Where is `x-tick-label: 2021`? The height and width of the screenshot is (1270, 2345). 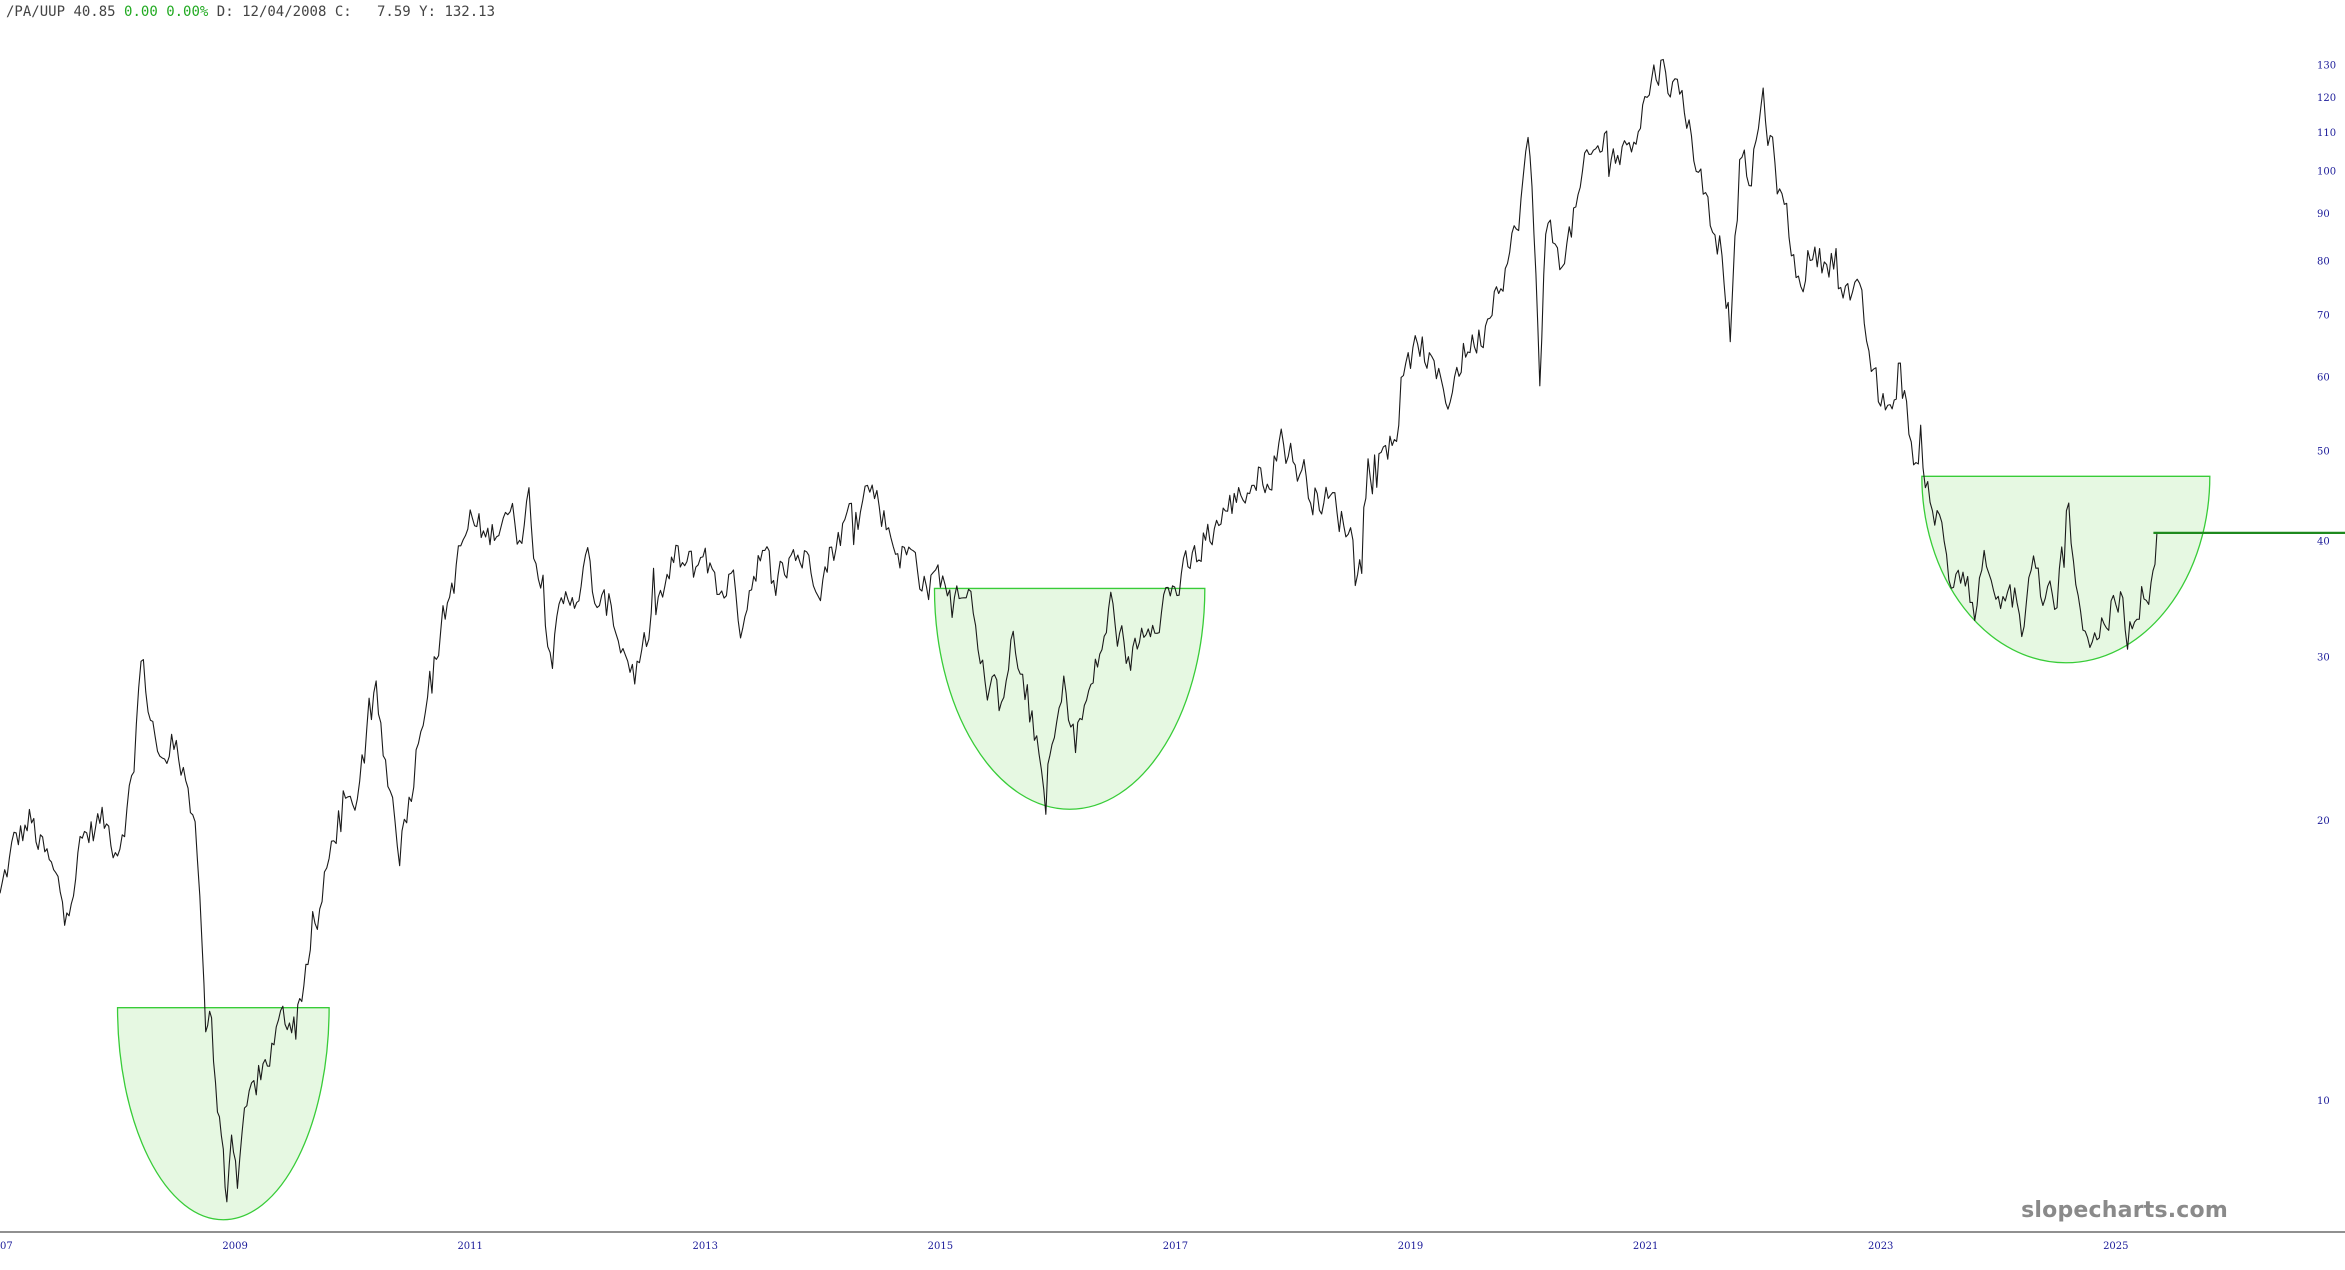 x-tick-label: 2021 is located at coordinates (1645, 1246).